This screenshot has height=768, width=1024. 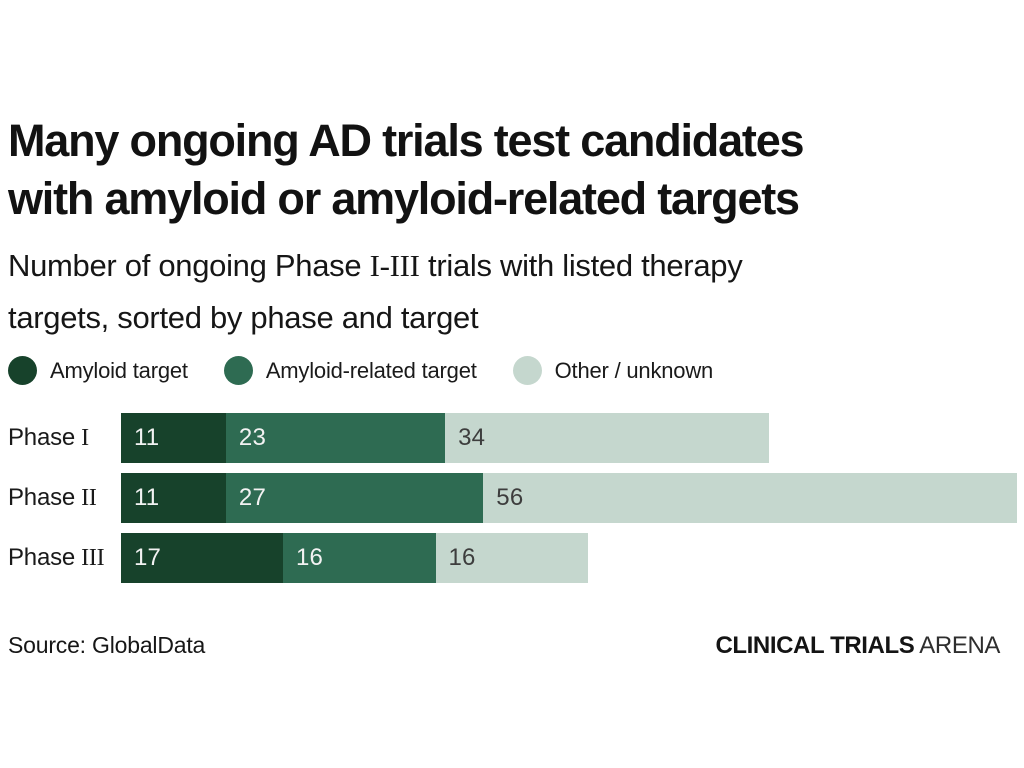 I want to click on bar-track: 17 16 16, so click(x=354, y=558).